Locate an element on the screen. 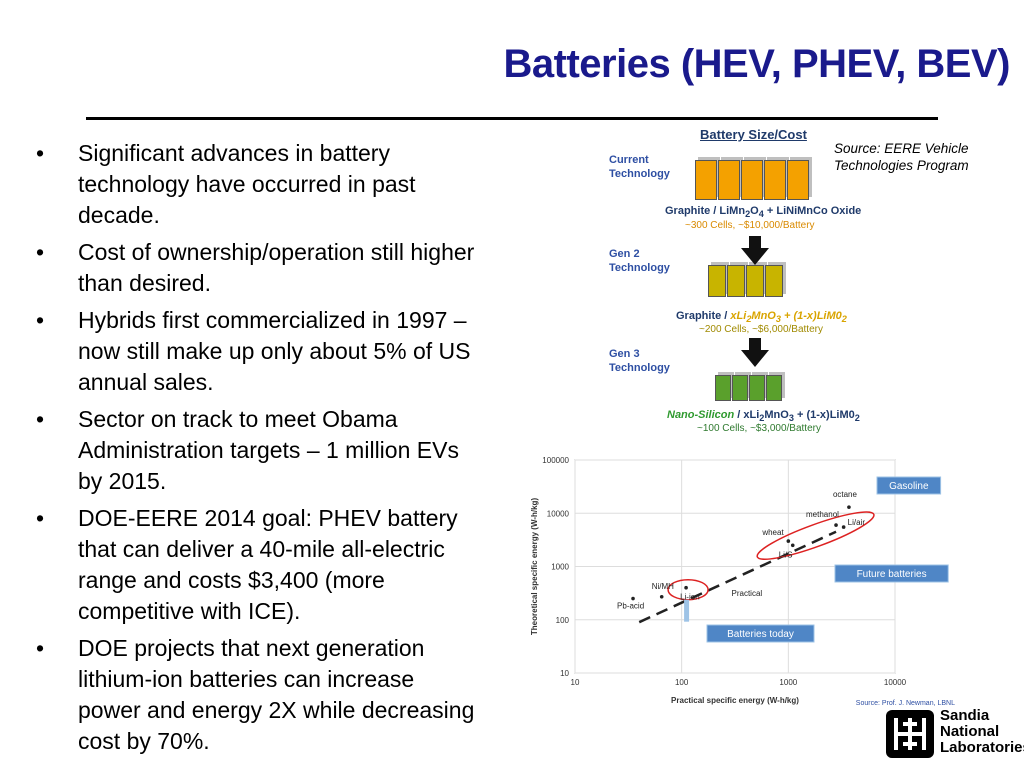 Image resolution: width=1024 pixels, height=768 pixels. y-tick-label: 1000 is located at coordinates (560, 567).